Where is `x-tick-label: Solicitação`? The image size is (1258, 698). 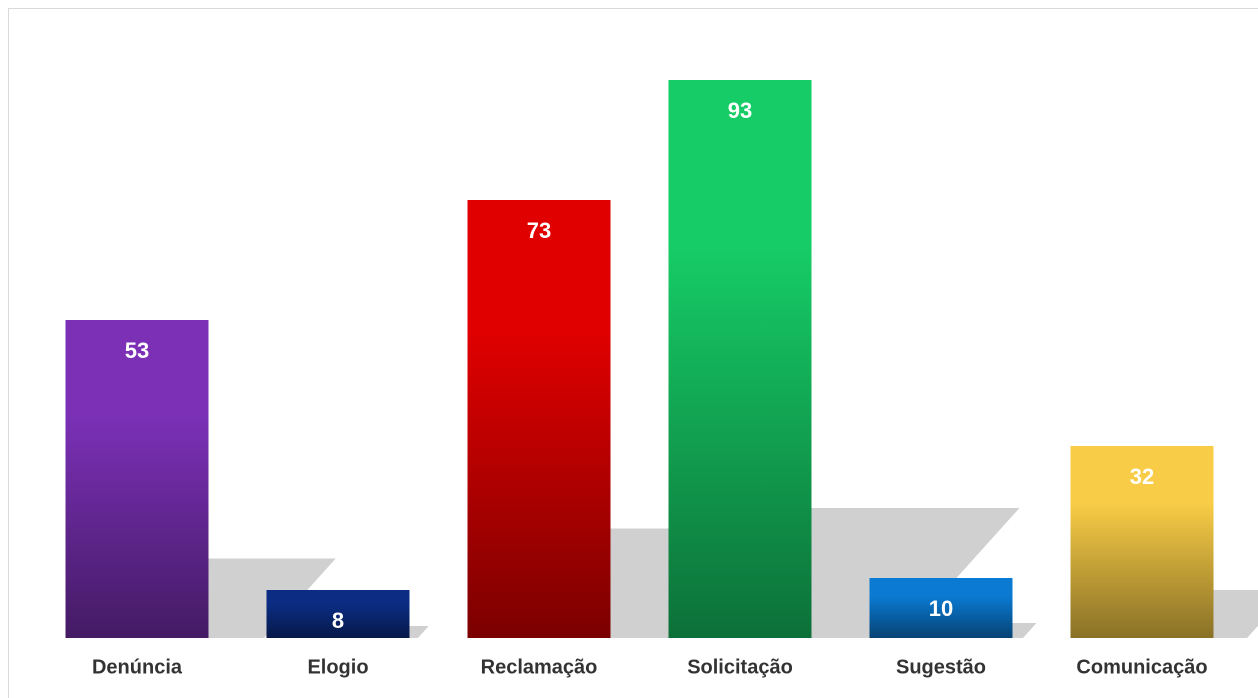
x-tick-label: Solicitação is located at coordinates (740, 667).